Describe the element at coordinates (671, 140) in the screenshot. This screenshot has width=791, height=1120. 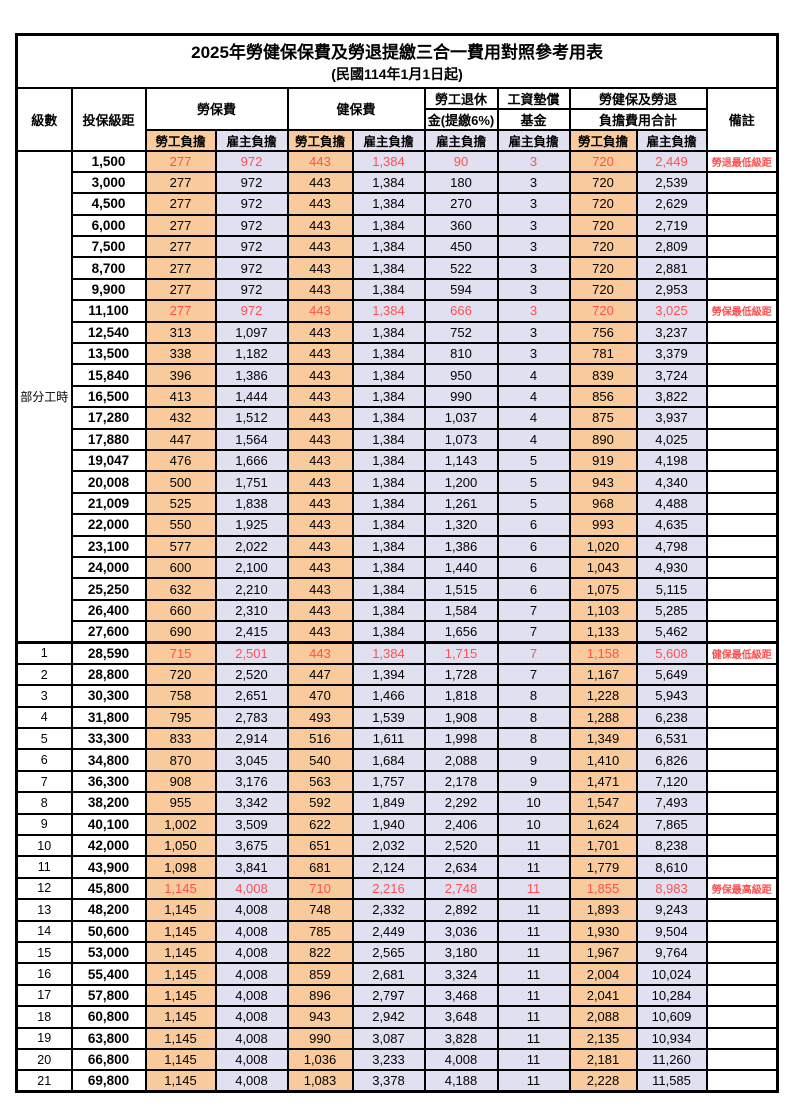
I see `subheader-total-employer: 雇主負擔` at that location.